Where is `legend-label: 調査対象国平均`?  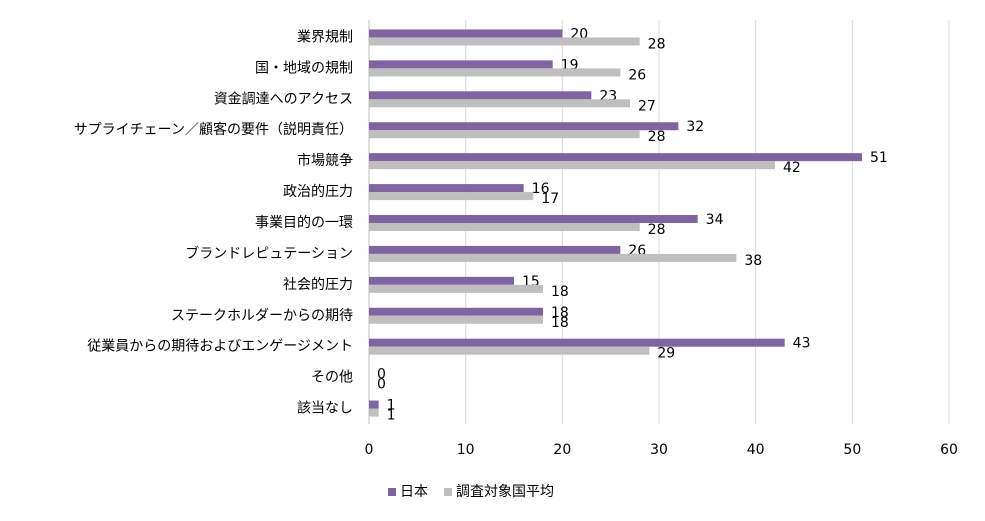 legend-label: 調査対象国平均 is located at coordinates (505, 492).